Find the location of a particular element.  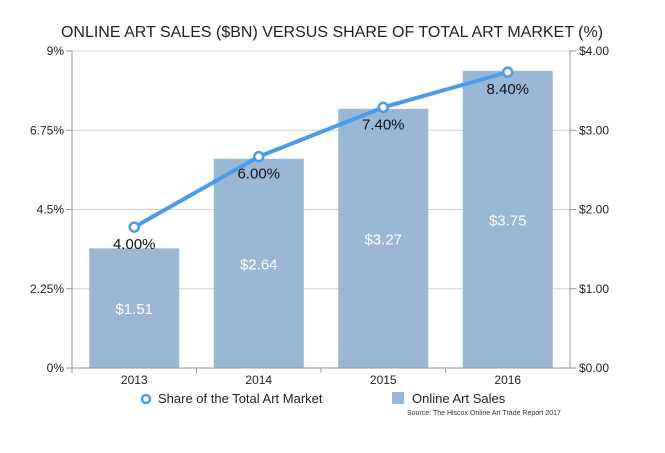

bar-value-label: $3.27 is located at coordinates (383, 239).